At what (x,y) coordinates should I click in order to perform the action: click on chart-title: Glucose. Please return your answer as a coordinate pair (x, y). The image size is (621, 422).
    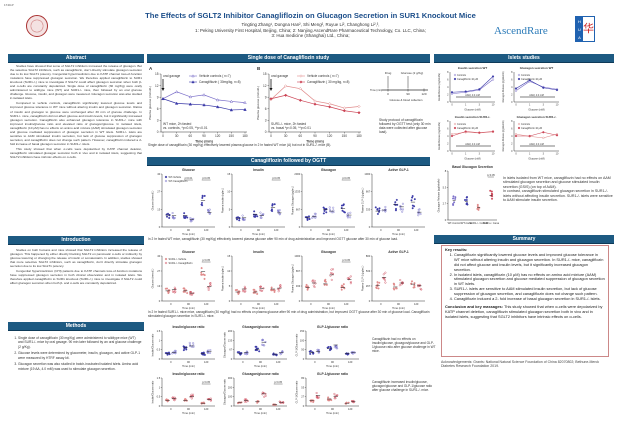
    Looking at the image, I should click on (188, 170).